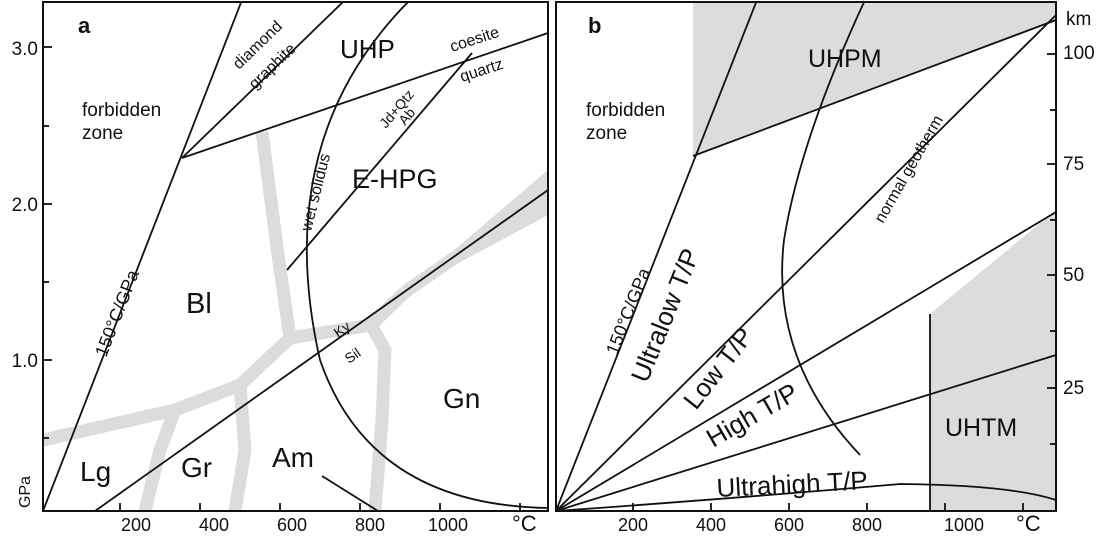  I want to click on x-tick-1000: 1000, so click(448, 525).